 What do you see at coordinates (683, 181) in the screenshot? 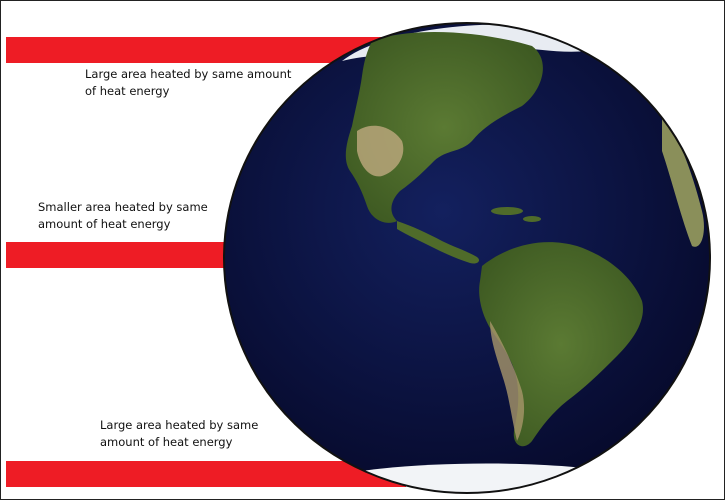
I see `right-edge-land` at bounding box center [683, 181].